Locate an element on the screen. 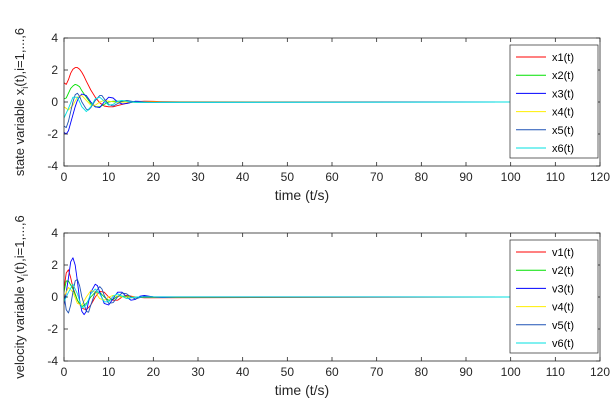 The width and height of the screenshot is (611, 413). series-line-v5(t) is located at coordinates (287, 296).